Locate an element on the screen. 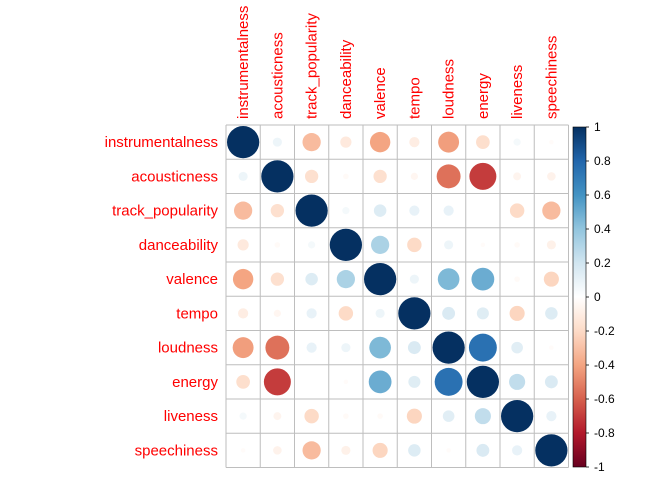 The height and width of the screenshot is (480, 672). corr-circle-valence-loudness is located at coordinates (448, 279).